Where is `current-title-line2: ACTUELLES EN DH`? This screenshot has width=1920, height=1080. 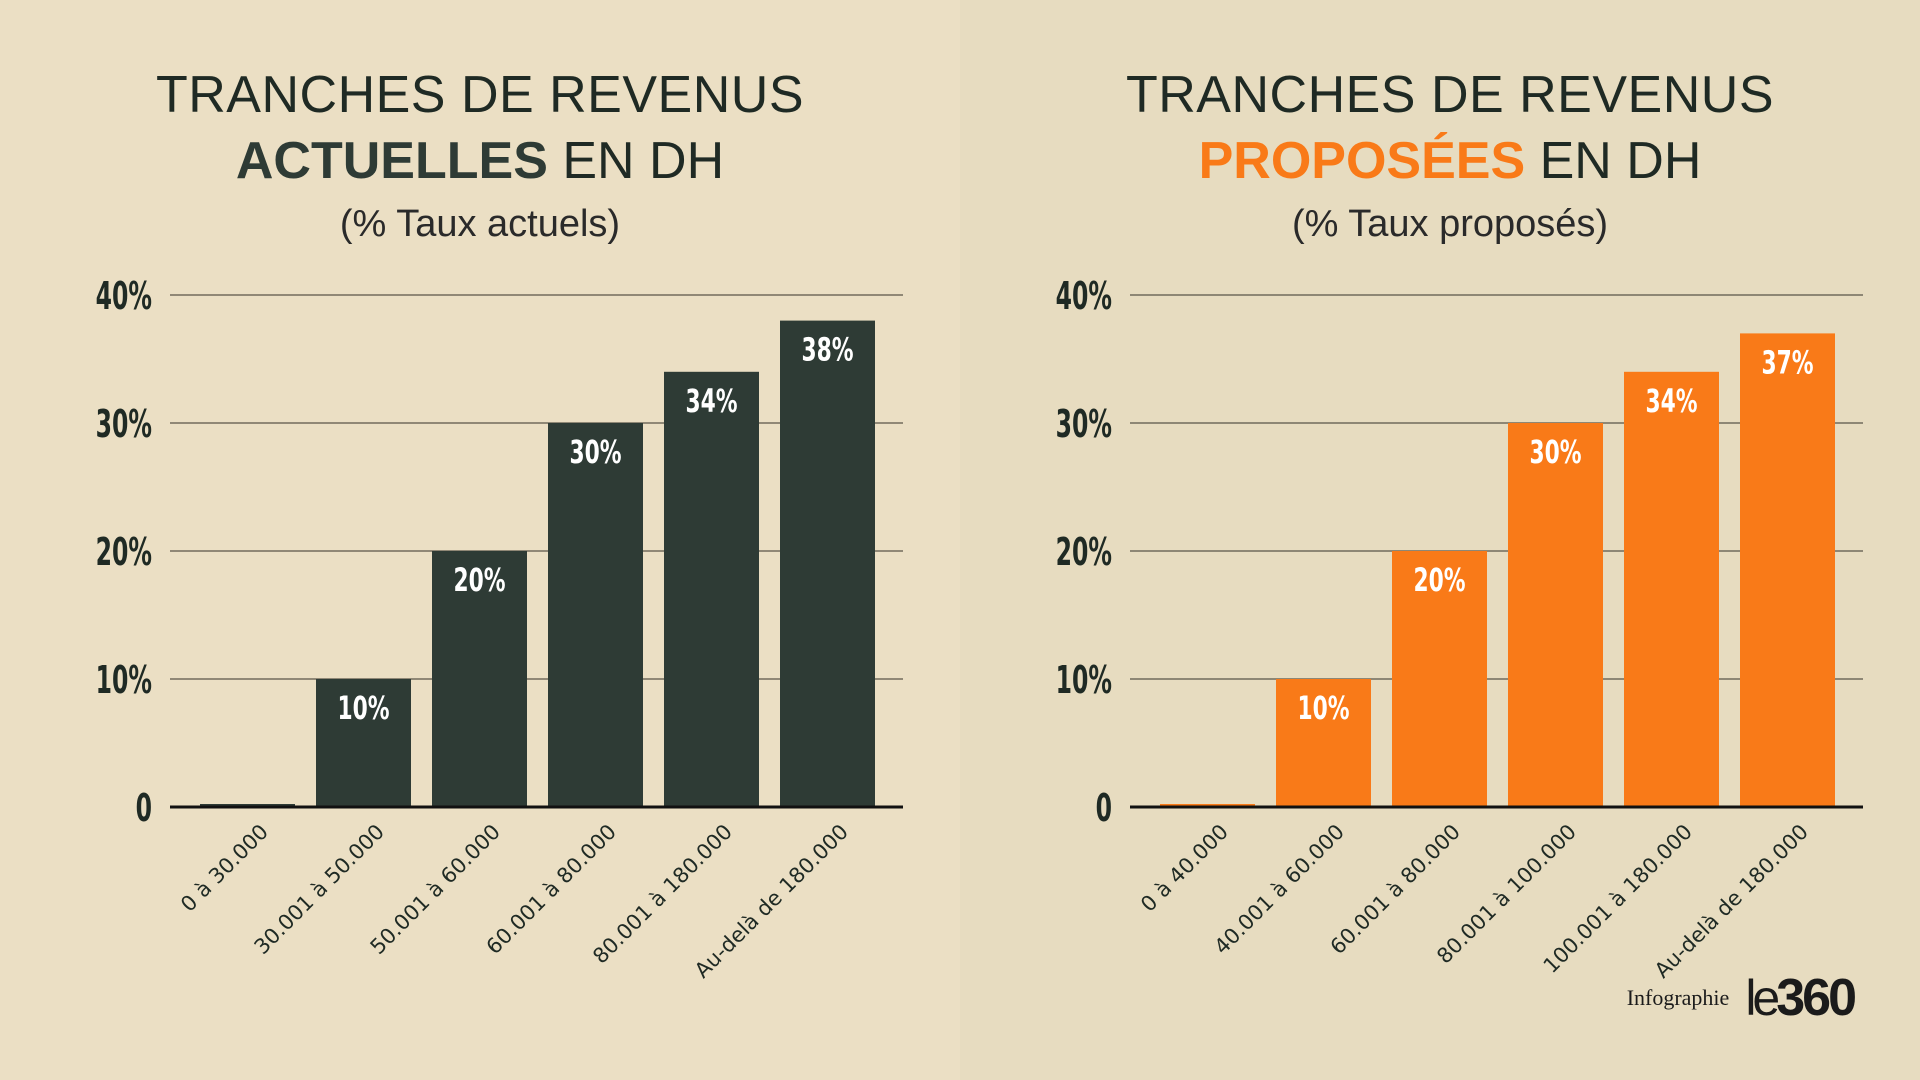
current-title-line2: ACTUELLES EN DH is located at coordinates (480, 161).